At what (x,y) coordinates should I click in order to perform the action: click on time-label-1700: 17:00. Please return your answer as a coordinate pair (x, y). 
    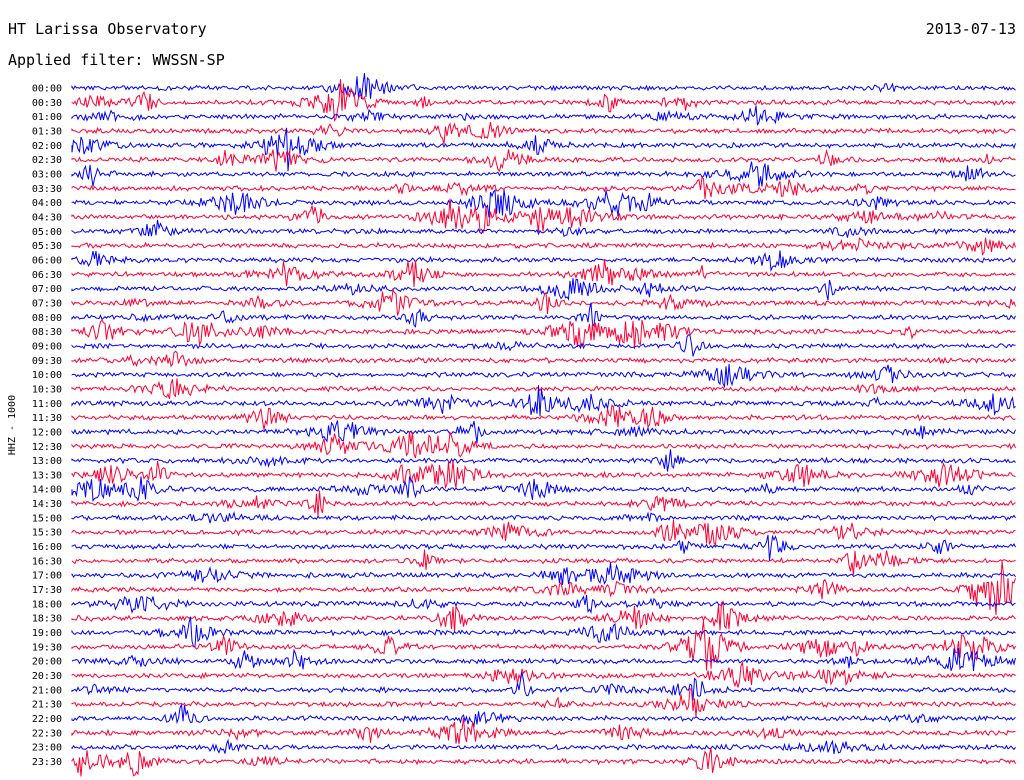
    Looking at the image, I should click on (47, 576).